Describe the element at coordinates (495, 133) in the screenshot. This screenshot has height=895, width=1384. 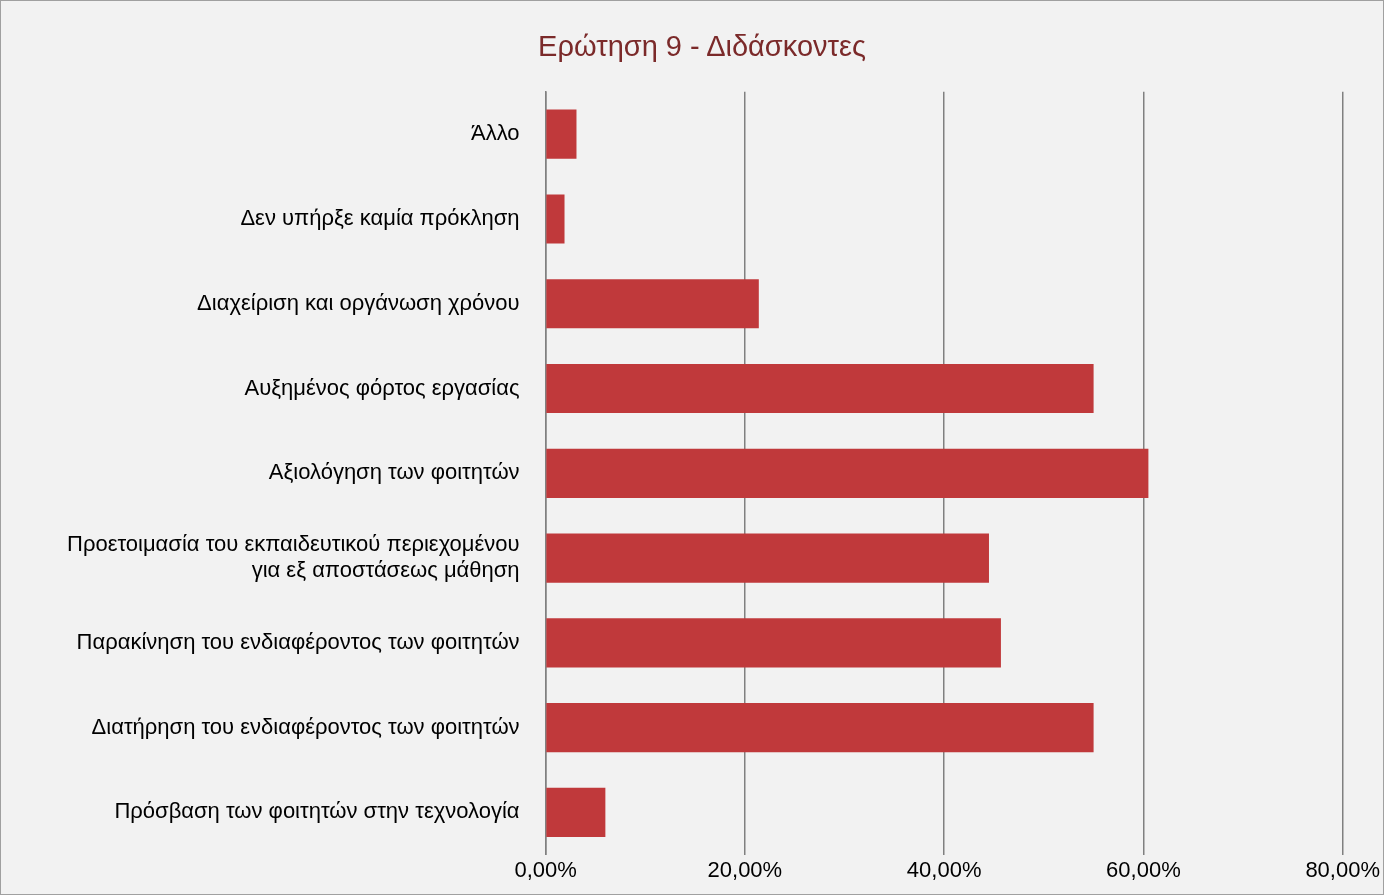
I see `y-tick-label: Άλλο` at that location.